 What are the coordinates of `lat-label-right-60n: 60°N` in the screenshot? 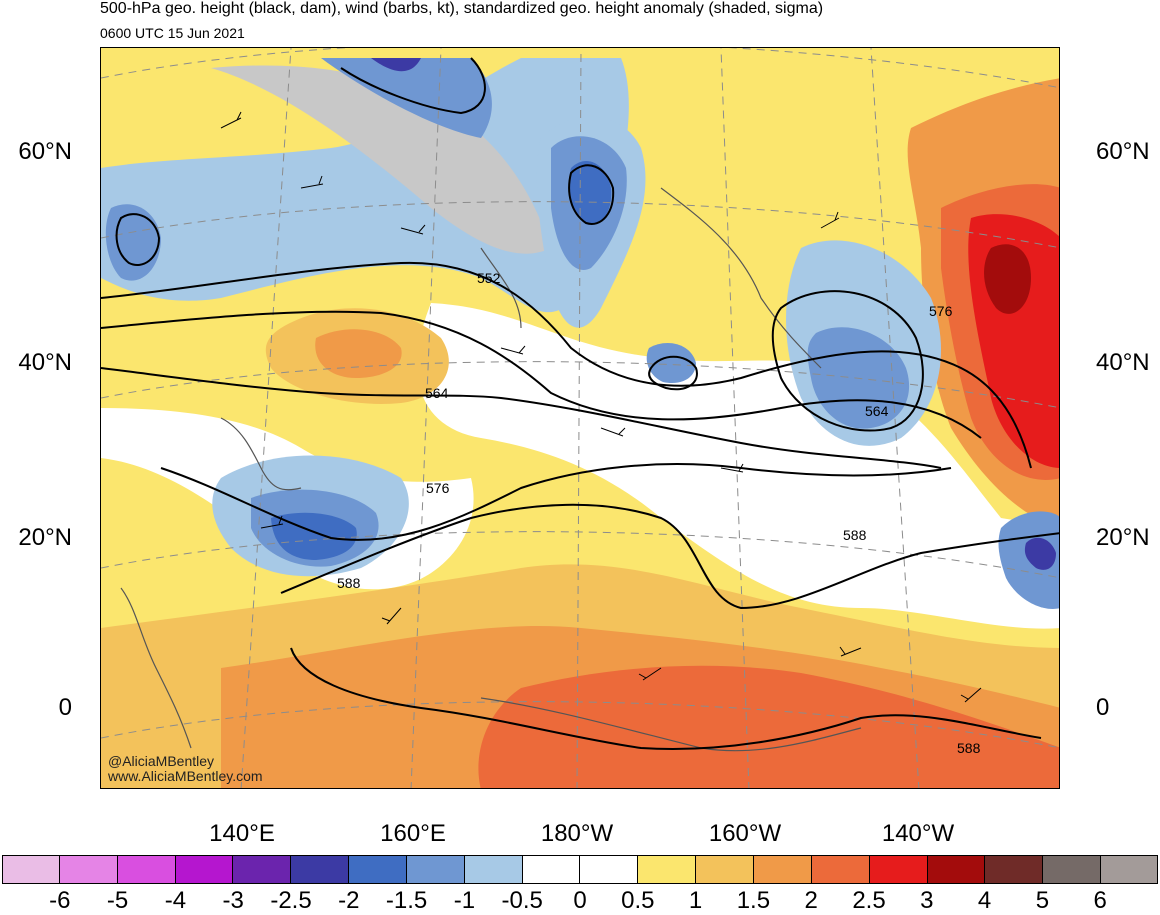 It's located at (1123, 151).